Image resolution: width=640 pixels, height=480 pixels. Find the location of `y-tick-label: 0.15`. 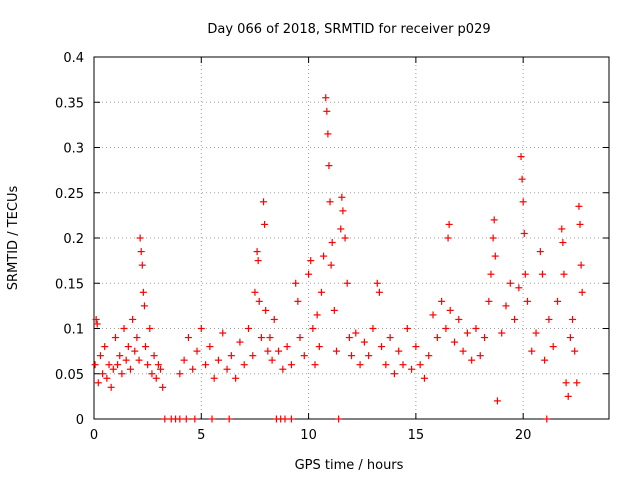

y-tick-label: 0.15 is located at coordinates (69, 284).